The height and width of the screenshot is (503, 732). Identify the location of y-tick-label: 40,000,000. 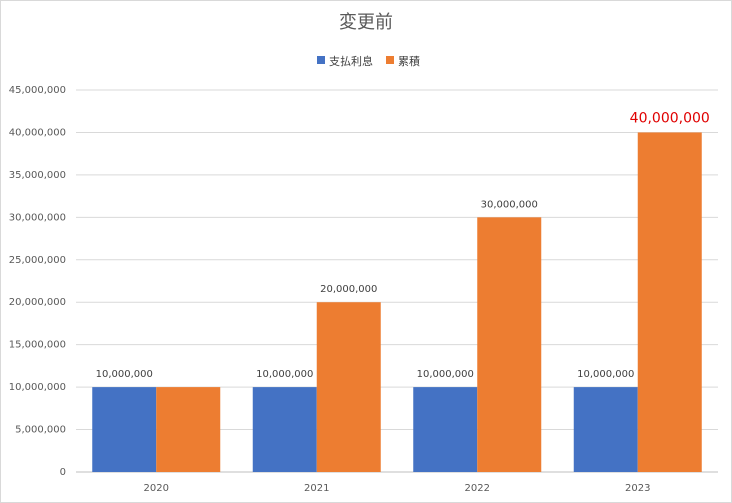
(37, 132).